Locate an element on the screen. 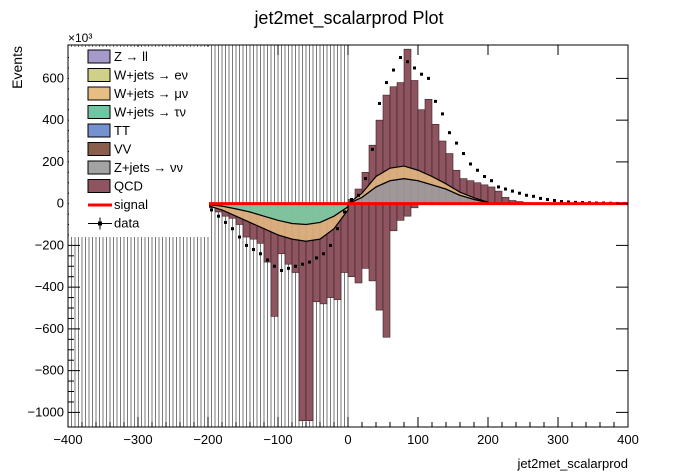 This screenshot has height=475, width=698. stack-series-lower is located at coordinates (278, 214).